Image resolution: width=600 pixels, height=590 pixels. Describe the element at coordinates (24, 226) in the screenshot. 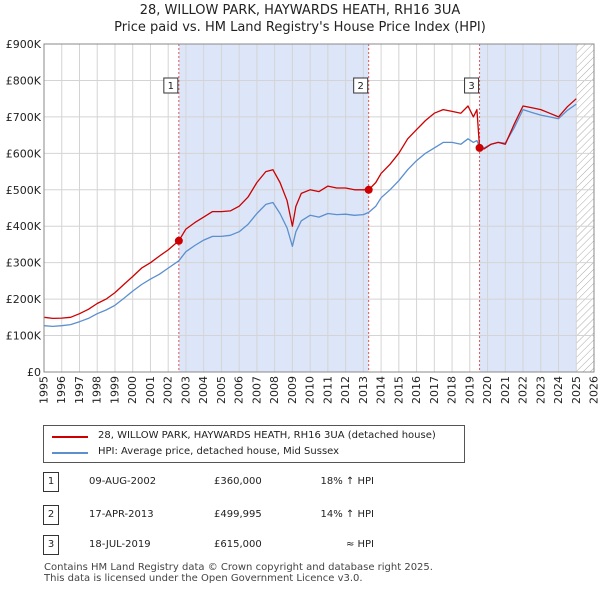

I see `y-tick-label: £400K` at that location.